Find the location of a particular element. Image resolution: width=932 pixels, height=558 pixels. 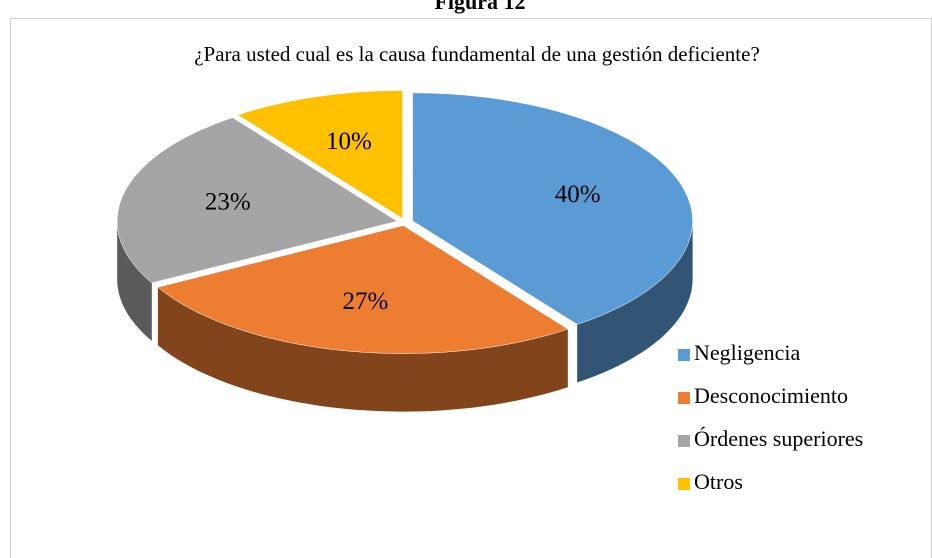

heading: Figura 12 is located at coordinates (479, 7).